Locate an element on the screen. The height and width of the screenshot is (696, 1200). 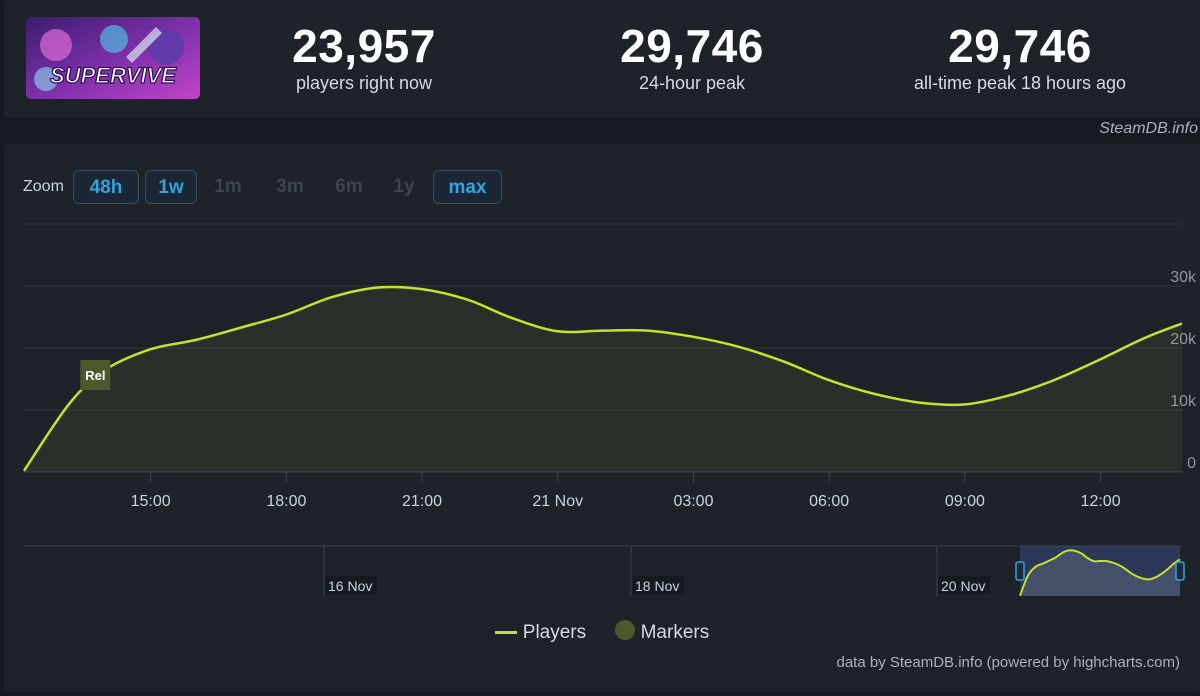
zoom-6m-button: 6m is located at coordinates (349, 186).